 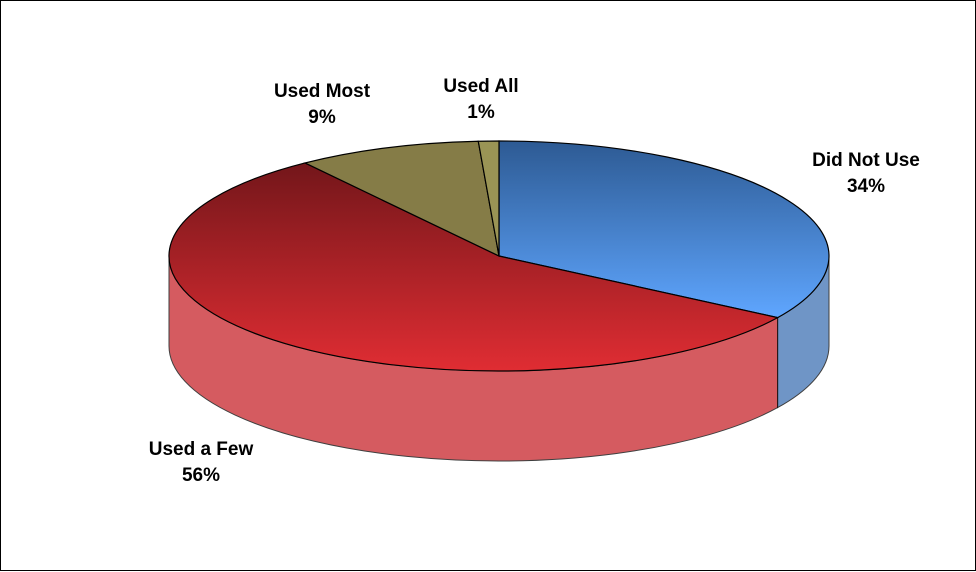 What do you see at coordinates (201, 463) in the screenshot?
I see `slice-label-used-a-few: Used a Few 56%` at bounding box center [201, 463].